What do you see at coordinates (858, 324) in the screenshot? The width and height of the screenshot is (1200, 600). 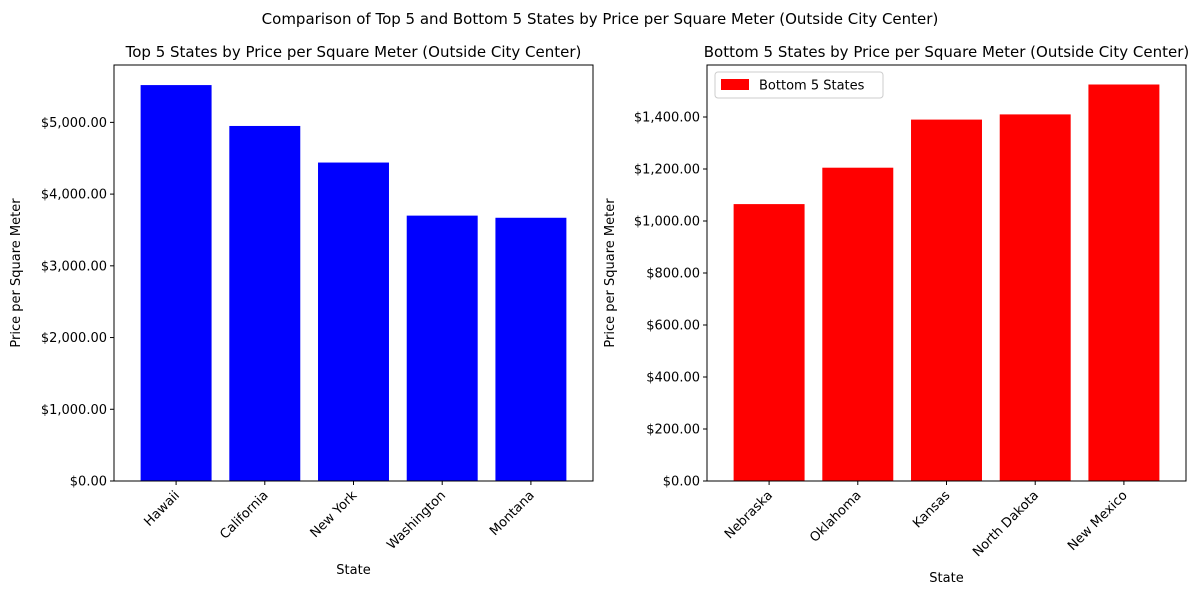 I see `bar-oklahoma` at bounding box center [858, 324].